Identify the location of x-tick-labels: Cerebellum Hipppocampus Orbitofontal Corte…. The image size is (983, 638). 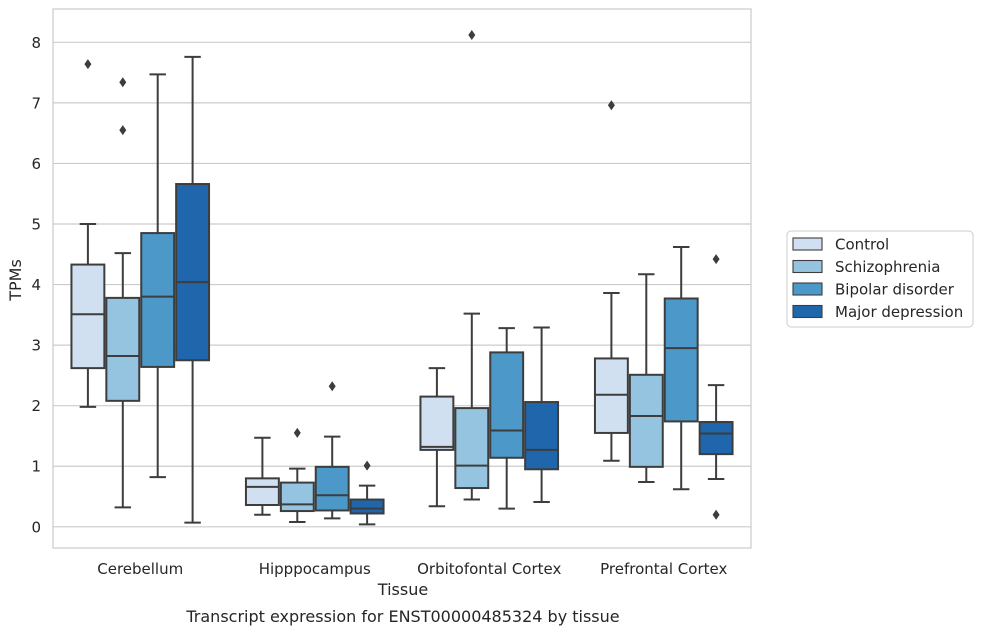
(412, 569).